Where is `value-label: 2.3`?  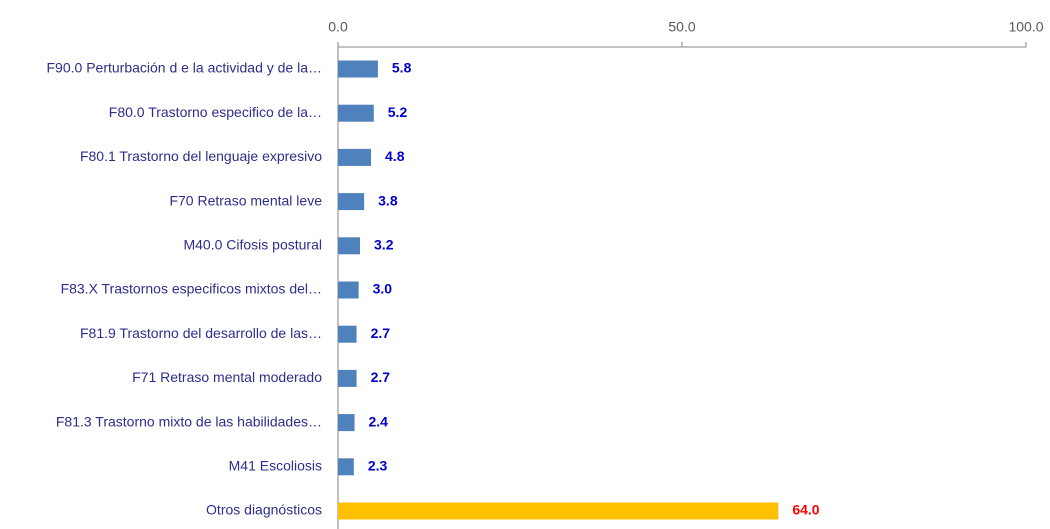
value-label: 2.3 is located at coordinates (378, 466).